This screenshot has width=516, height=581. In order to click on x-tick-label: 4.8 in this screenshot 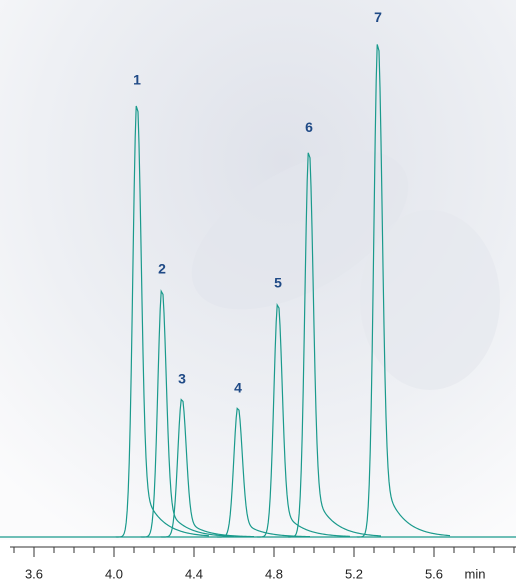, I will do `click(274, 573)`.